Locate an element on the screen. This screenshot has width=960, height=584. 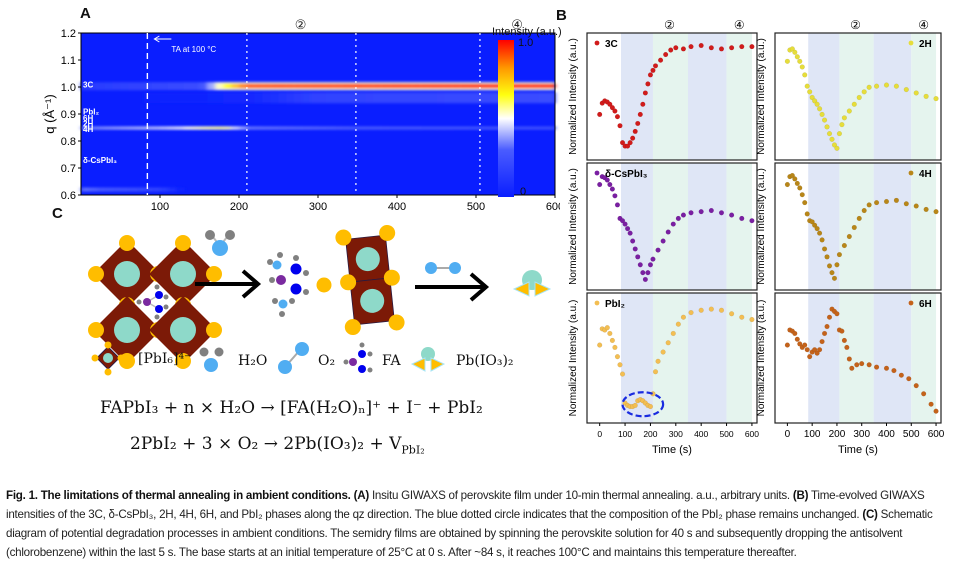
legend-label: 6H is located at coordinates (925, 304).